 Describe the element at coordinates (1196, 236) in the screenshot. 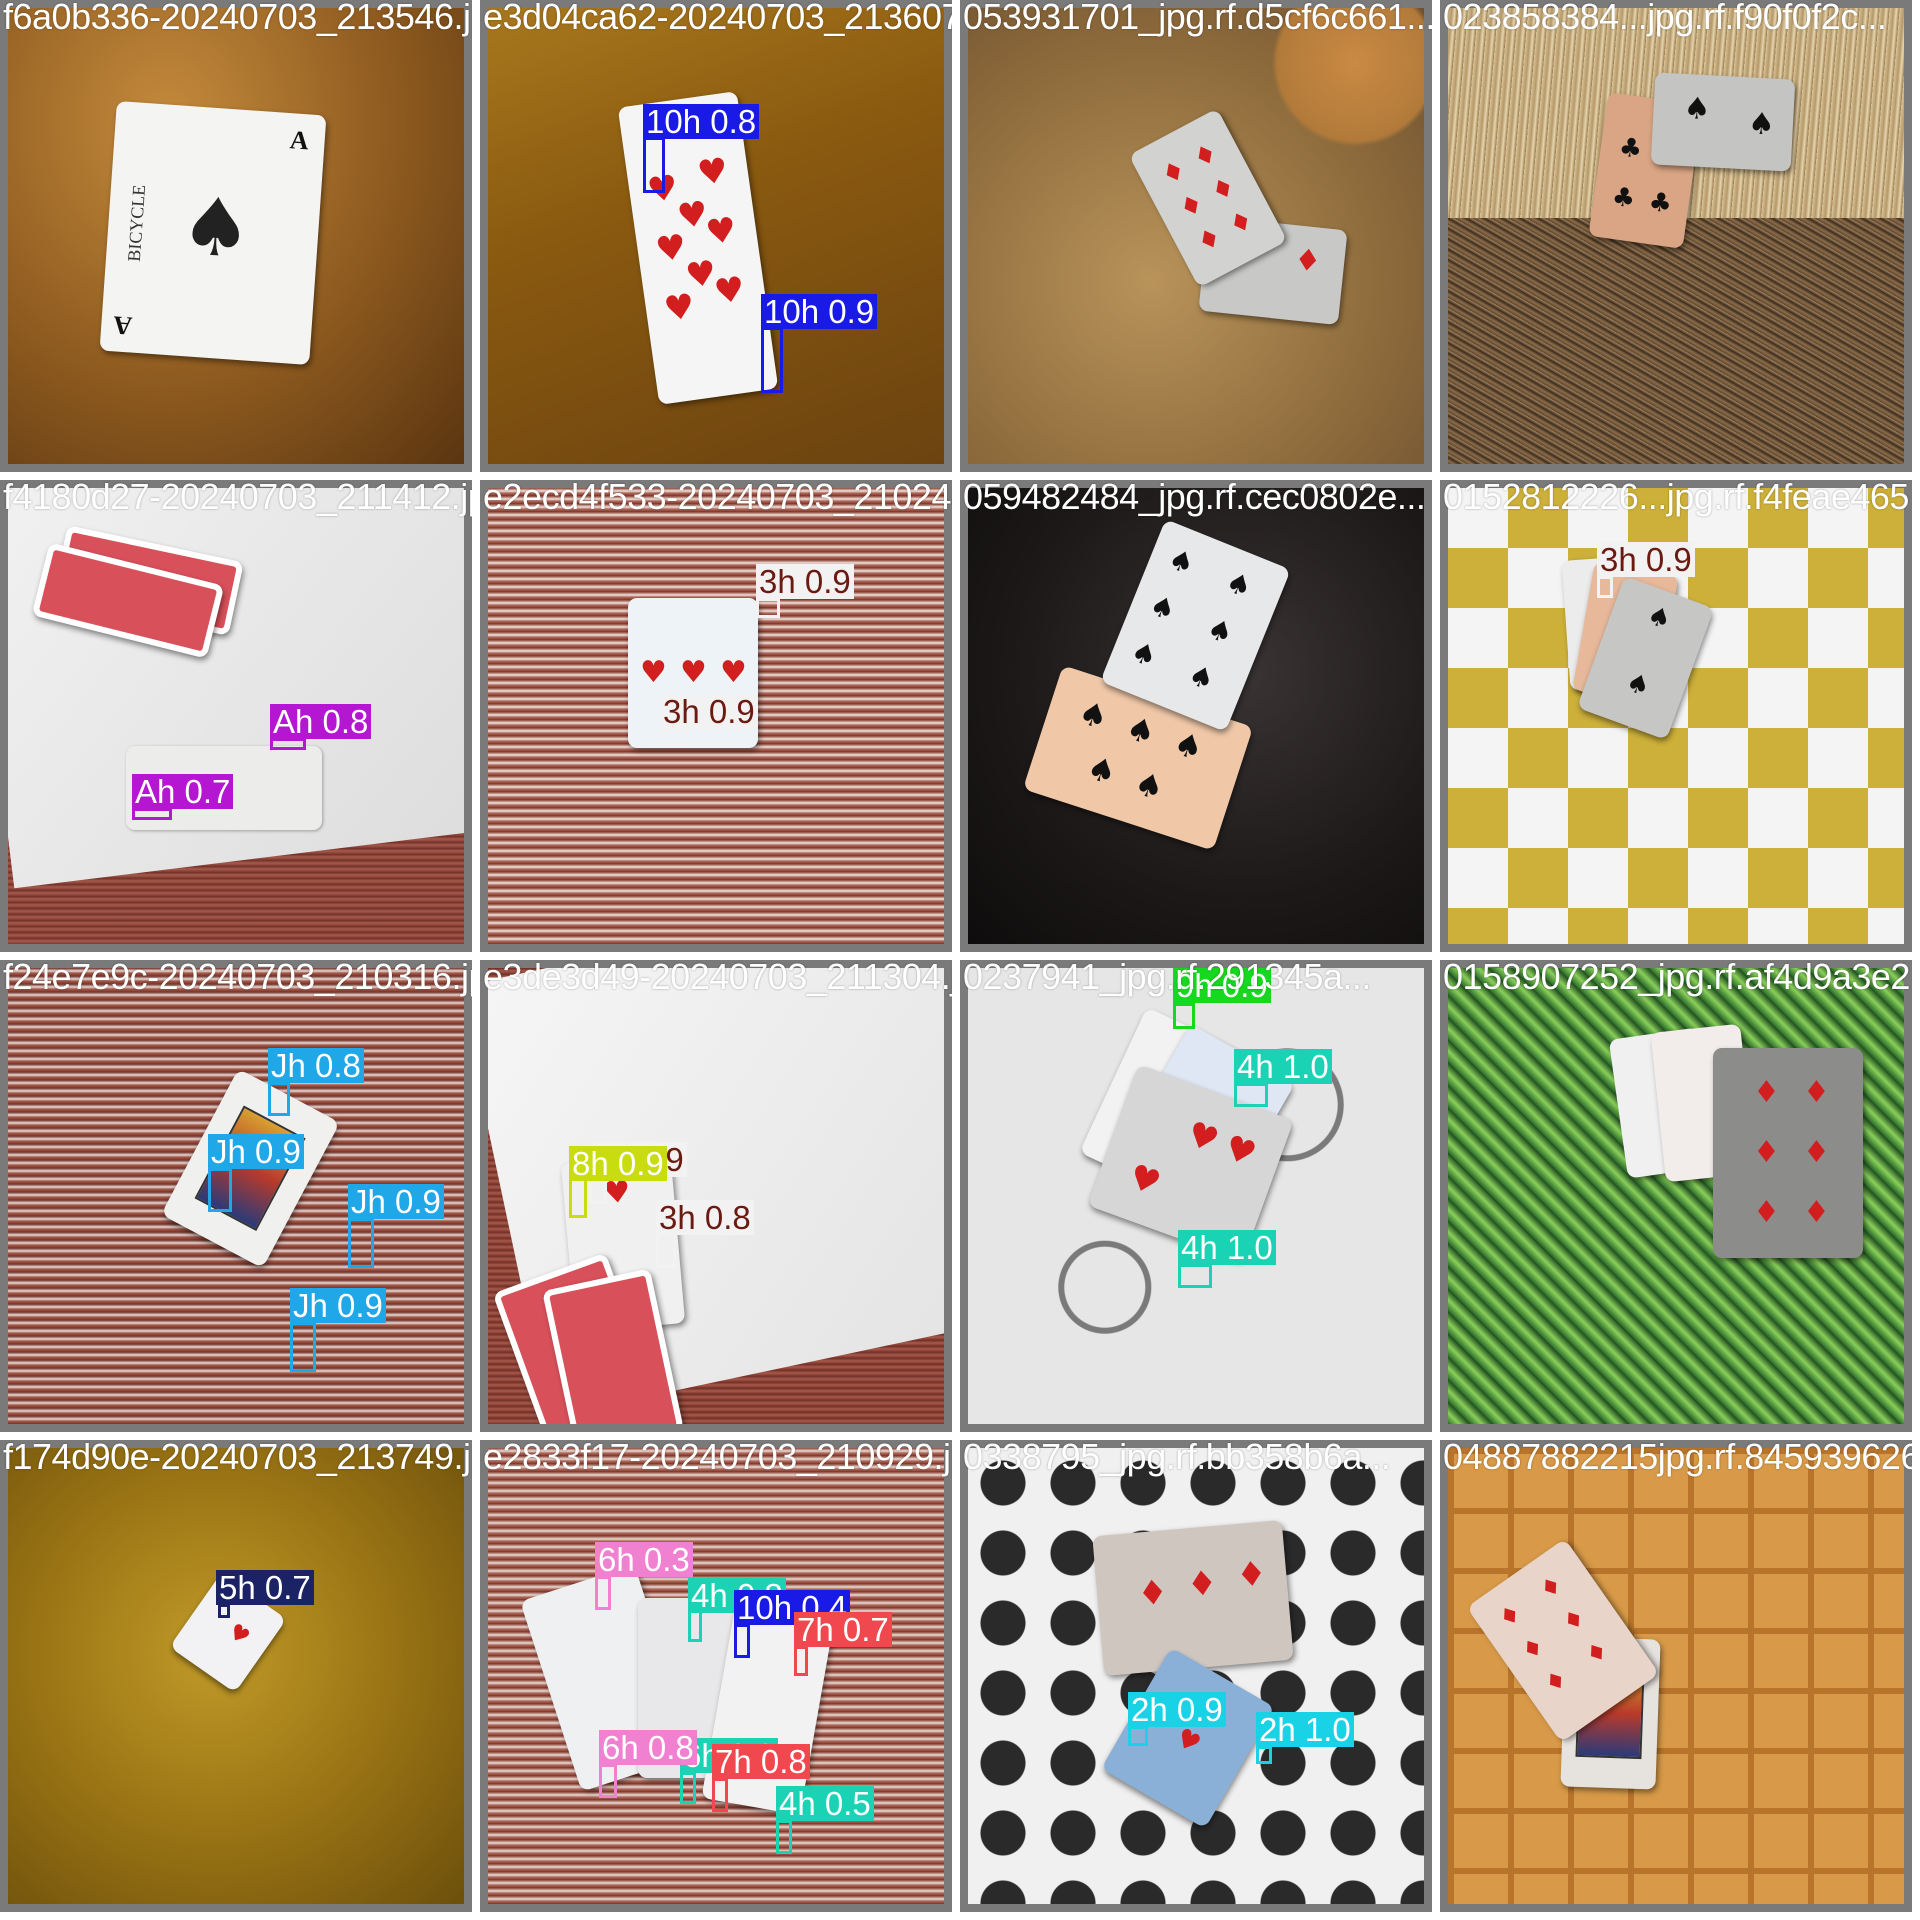

I see `photo-sandy-surface: ♦ ♦ ♦ ♦ ♦ ♦ ♦` at that location.